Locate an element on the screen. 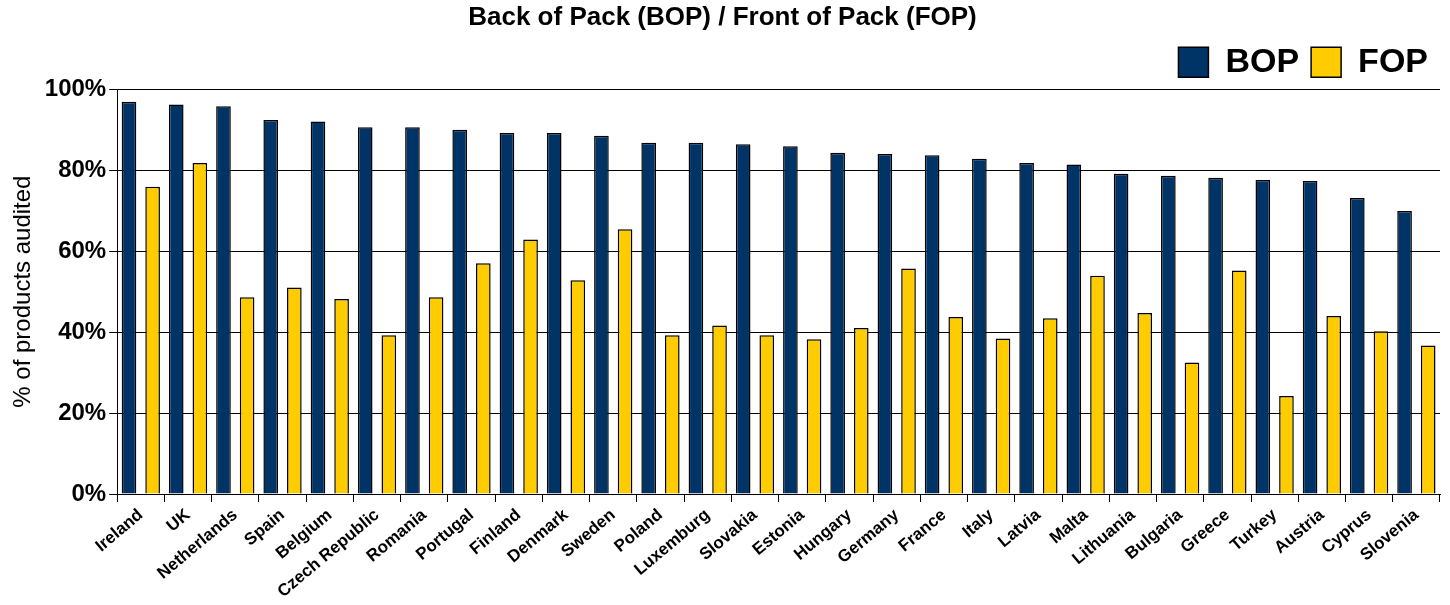 The image size is (1450, 605). legend-label: FOP is located at coordinates (1393, 59).